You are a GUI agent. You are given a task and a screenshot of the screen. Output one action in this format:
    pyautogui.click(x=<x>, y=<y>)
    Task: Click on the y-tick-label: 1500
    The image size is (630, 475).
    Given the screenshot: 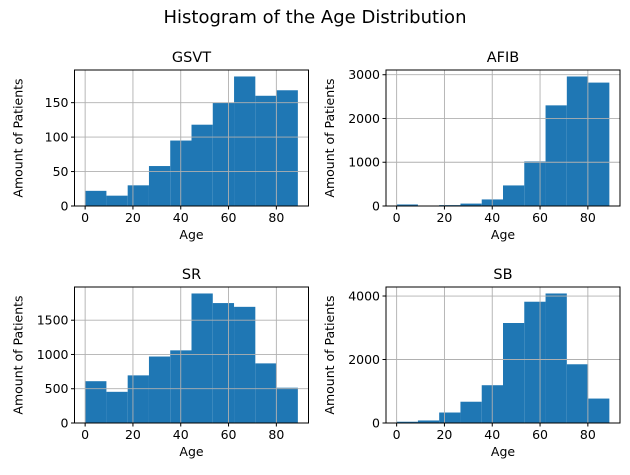 What is the action you would take?
    pyautogui.click(x=53, y=320)
    